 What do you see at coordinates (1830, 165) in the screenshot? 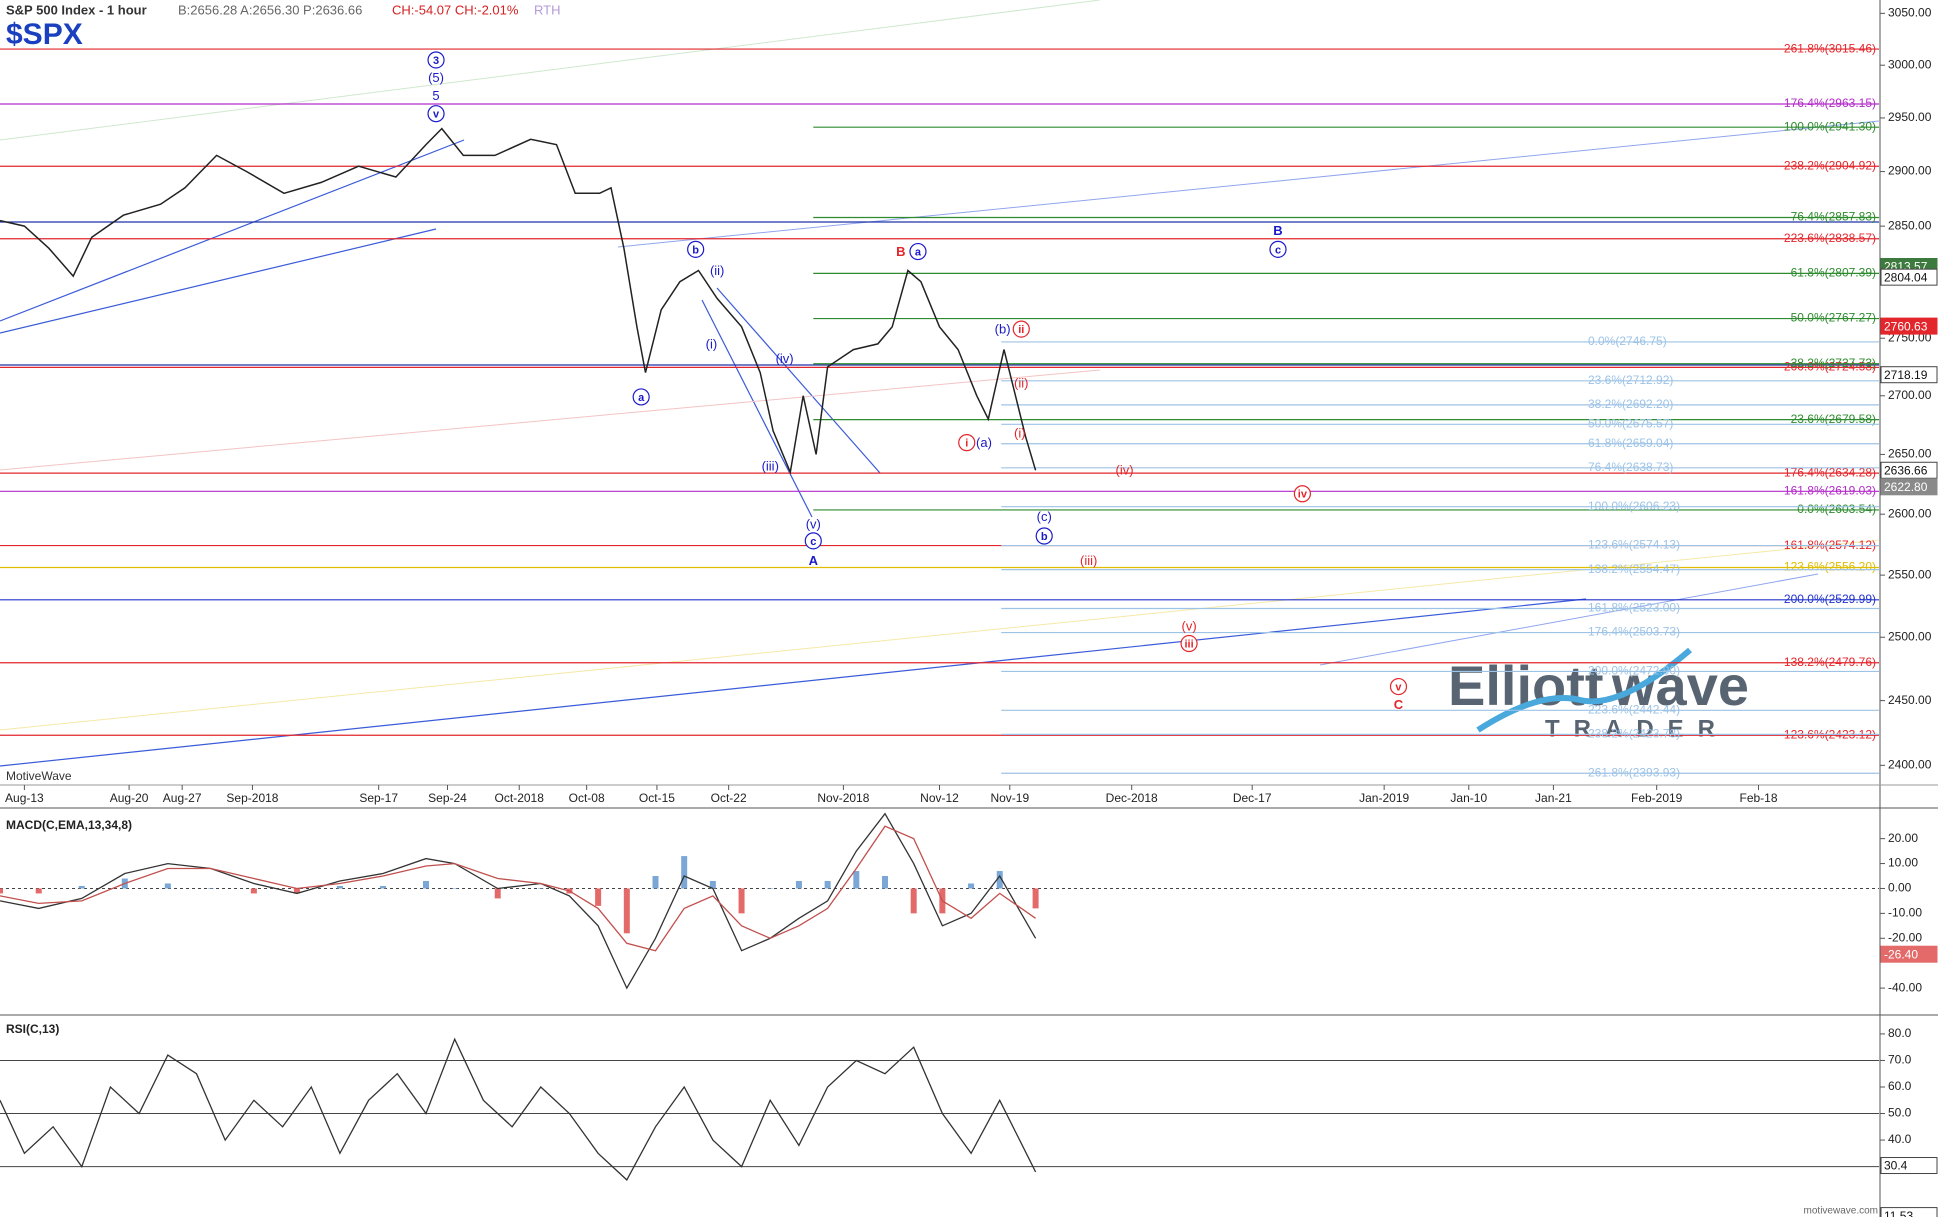
I see `fib-label: 238.2%(2904.92)` at bounding box center [1830, 165].